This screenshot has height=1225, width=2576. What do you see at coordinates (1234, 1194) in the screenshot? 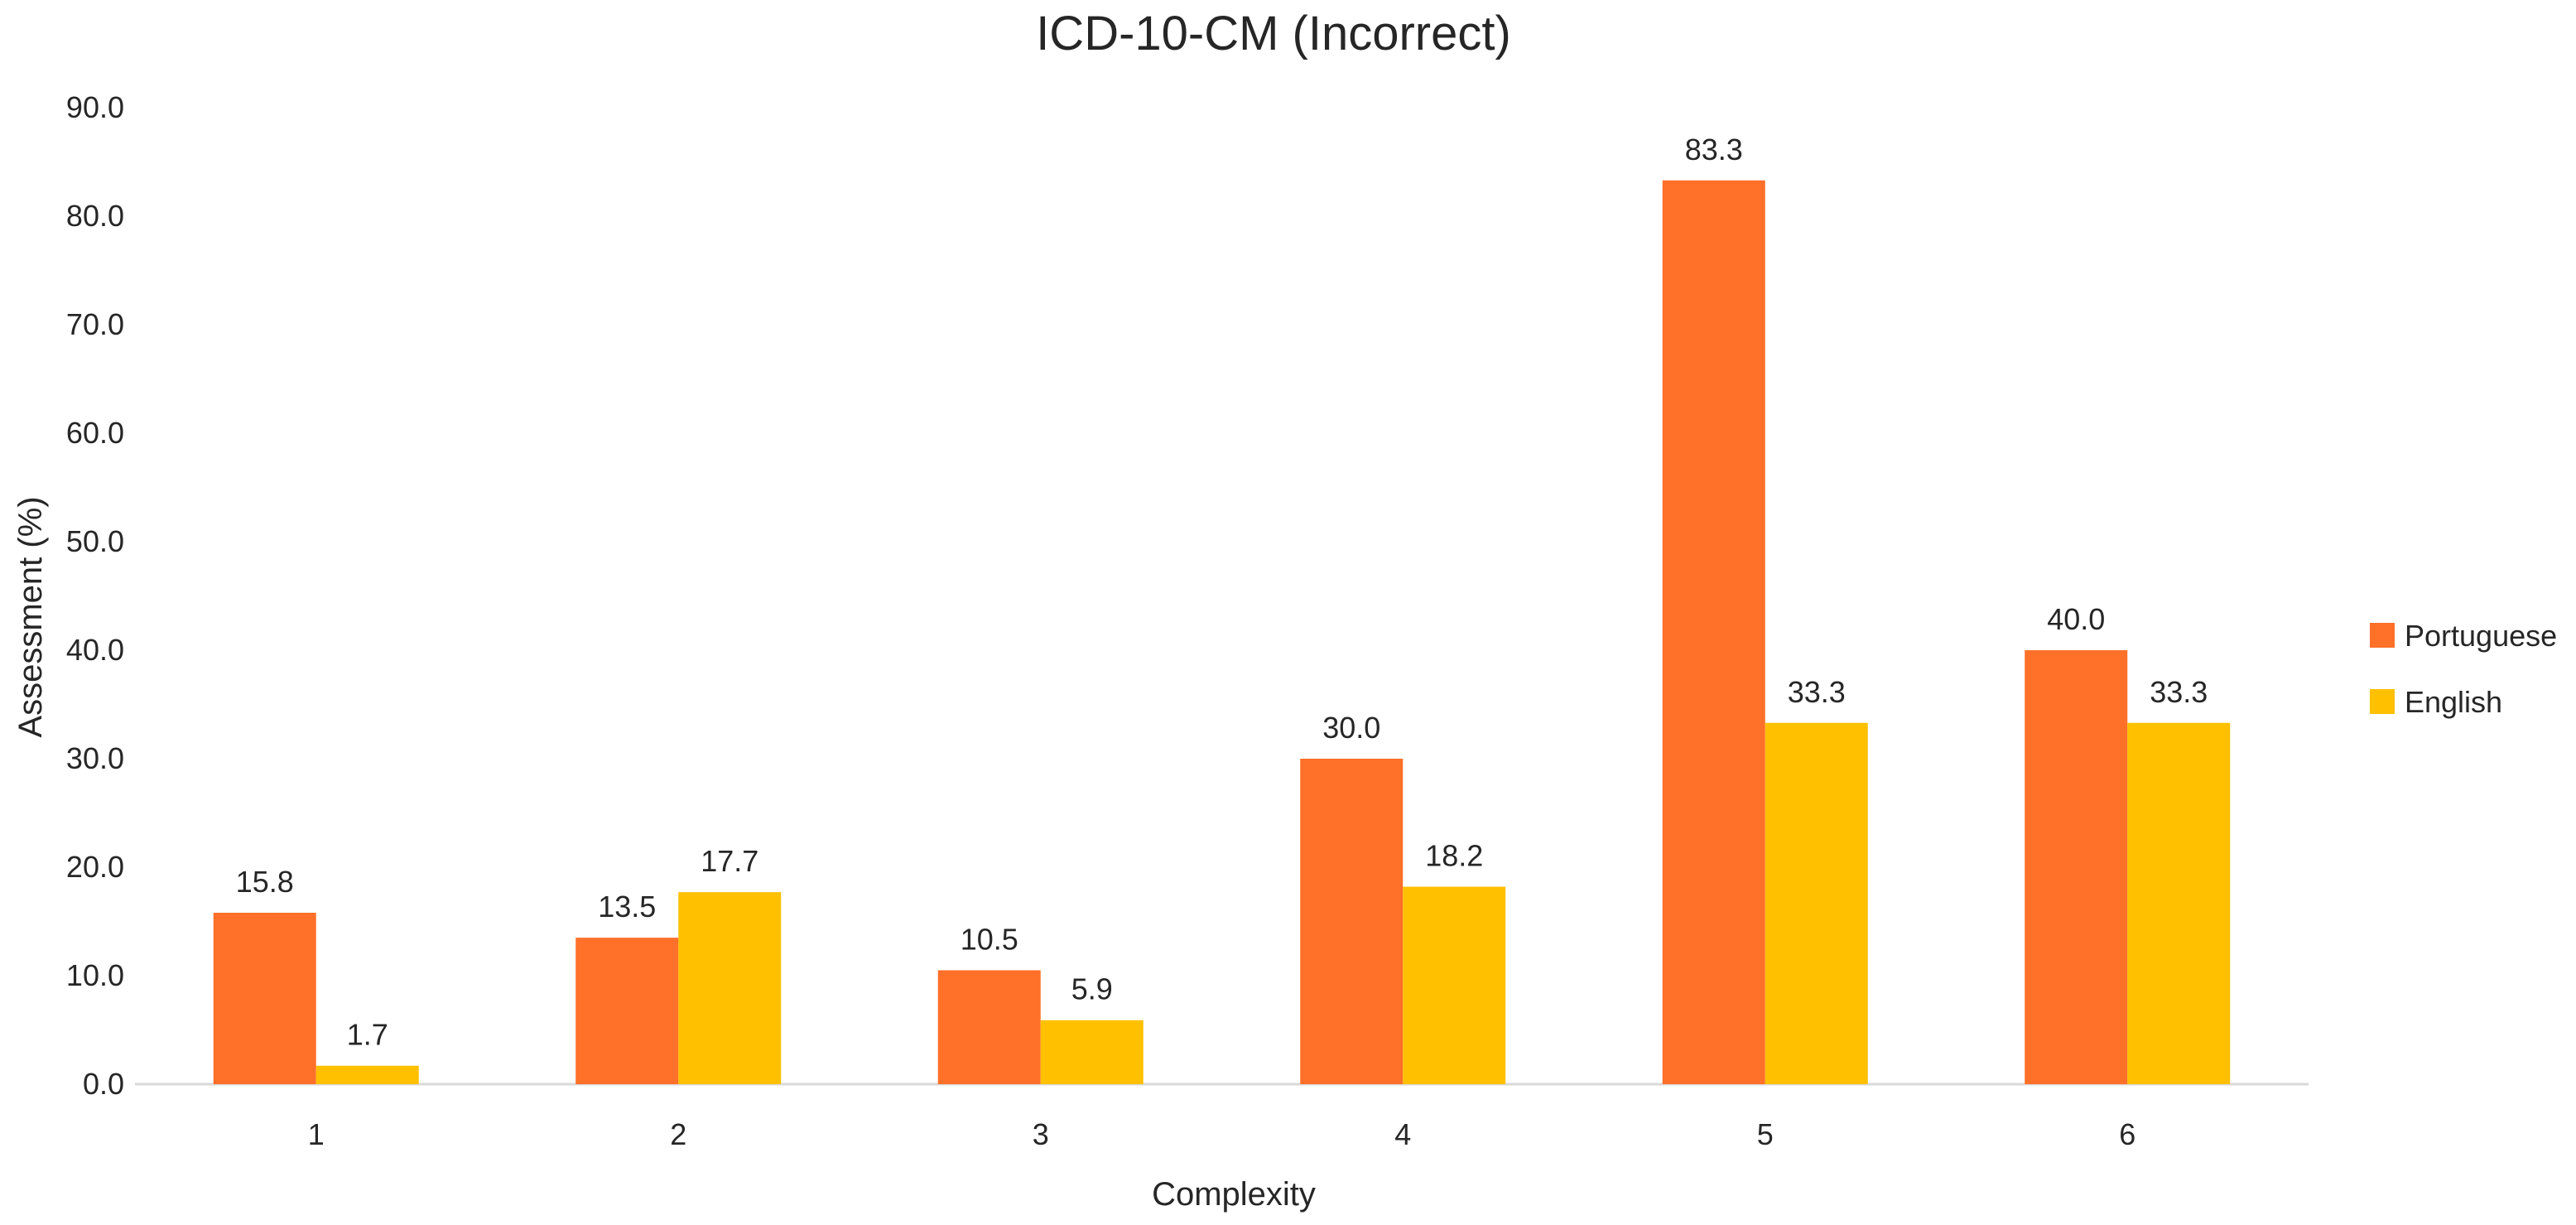
I see `x-axis-title: Complexity` at bounding box center [1234, 1194].